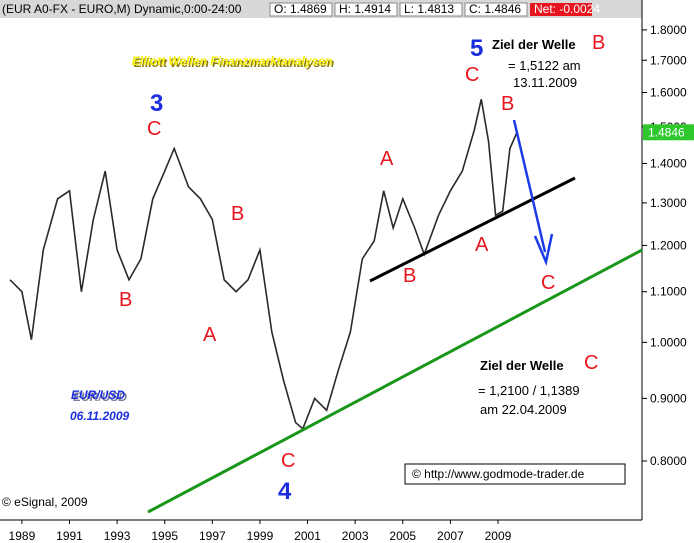  Describe the element at coordinates (591, 363) in the screenshot. I see `target-wave: C` at that location.